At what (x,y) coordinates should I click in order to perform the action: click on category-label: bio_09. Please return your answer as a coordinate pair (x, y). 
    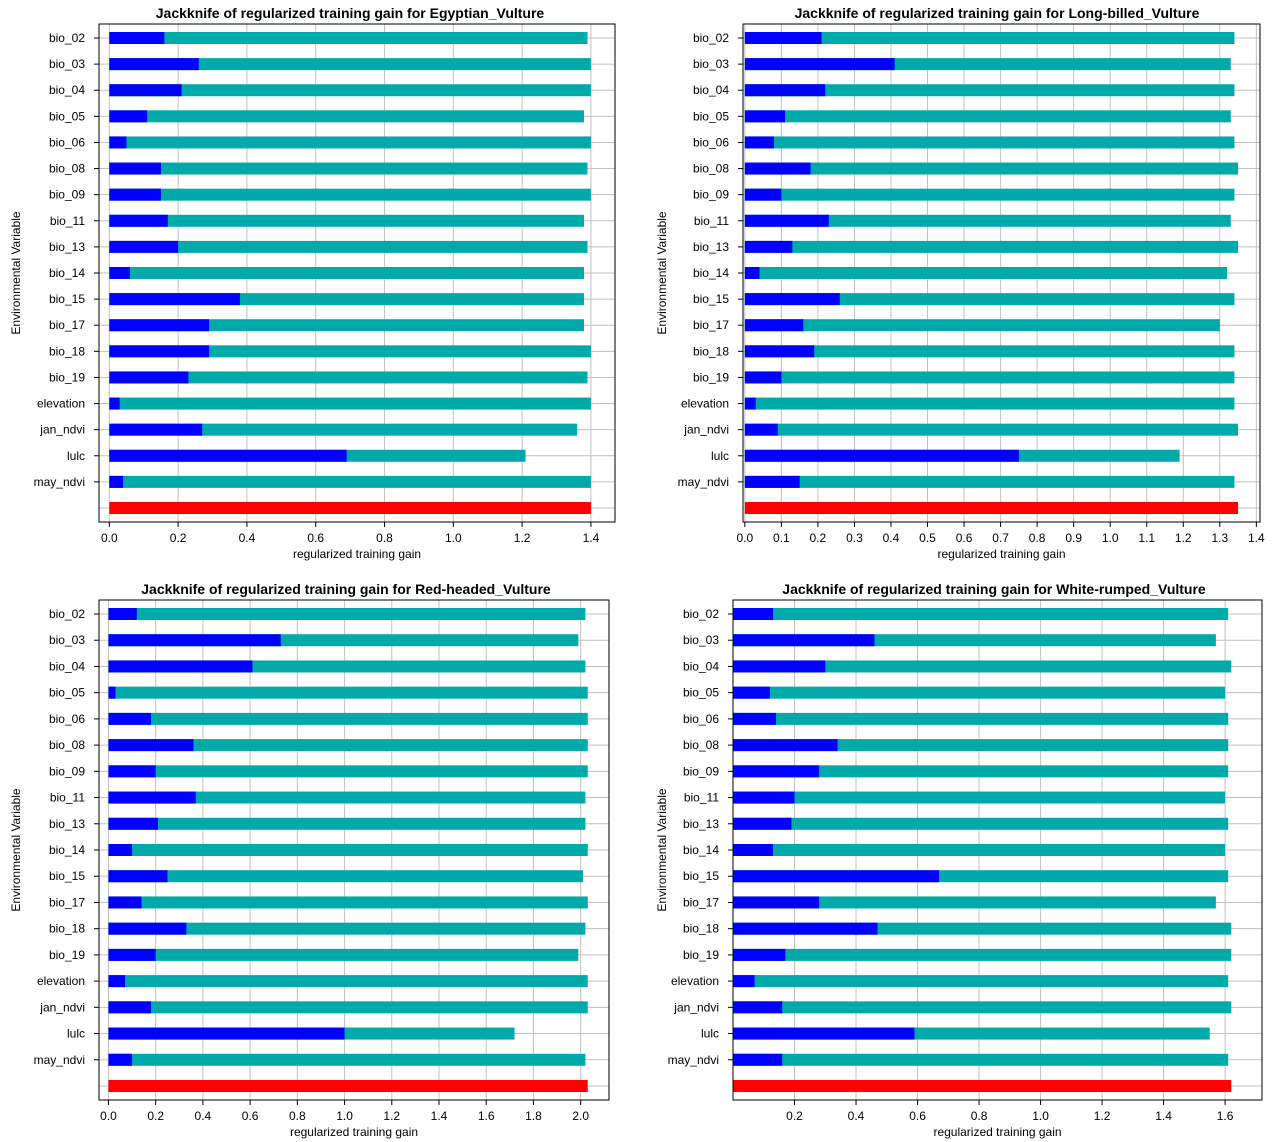
    Looking at the image, I should click on (711, 195).